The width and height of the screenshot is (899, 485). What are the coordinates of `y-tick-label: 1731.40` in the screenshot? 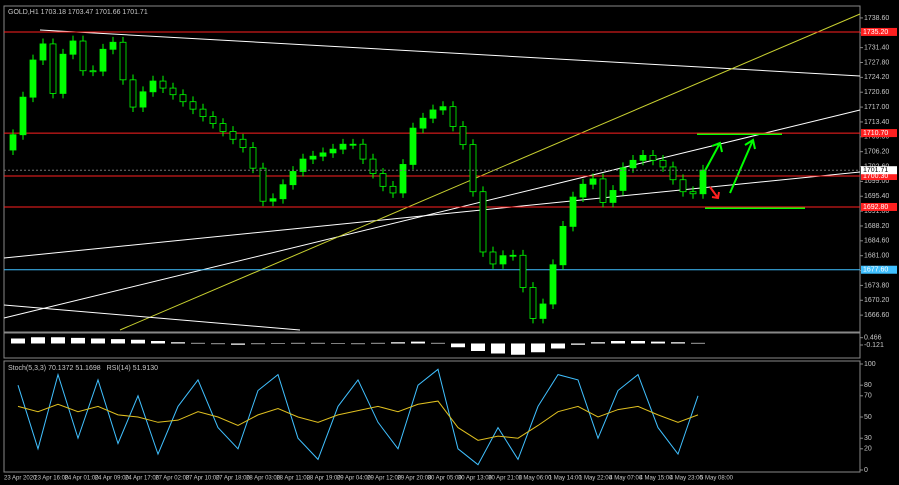 It's located at (876, 47).